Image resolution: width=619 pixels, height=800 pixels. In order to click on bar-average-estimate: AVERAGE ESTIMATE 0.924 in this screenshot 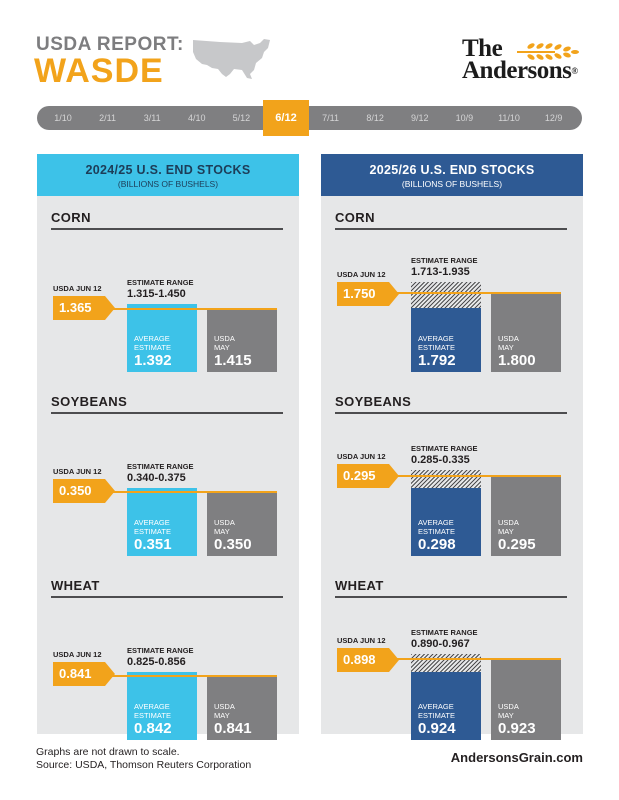, I will do `click(446, 706)`.